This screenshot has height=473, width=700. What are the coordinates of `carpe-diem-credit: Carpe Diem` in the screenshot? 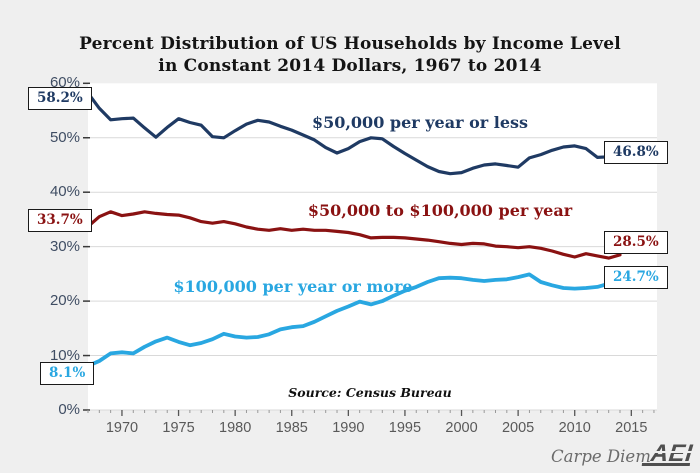 It's located at (601, 456).